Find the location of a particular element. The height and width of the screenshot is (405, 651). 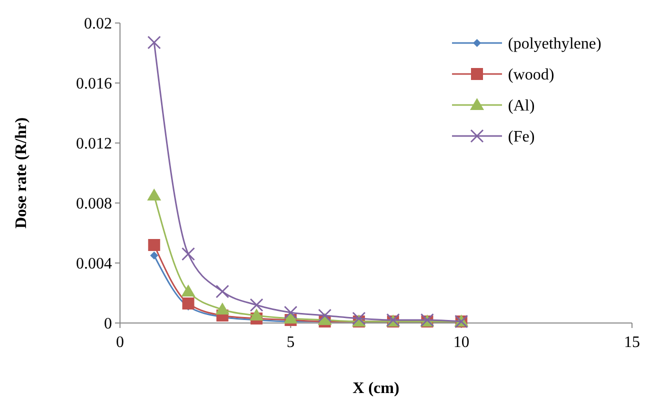

y-tick-label: 0.02 is located at coordinates (98, 24).